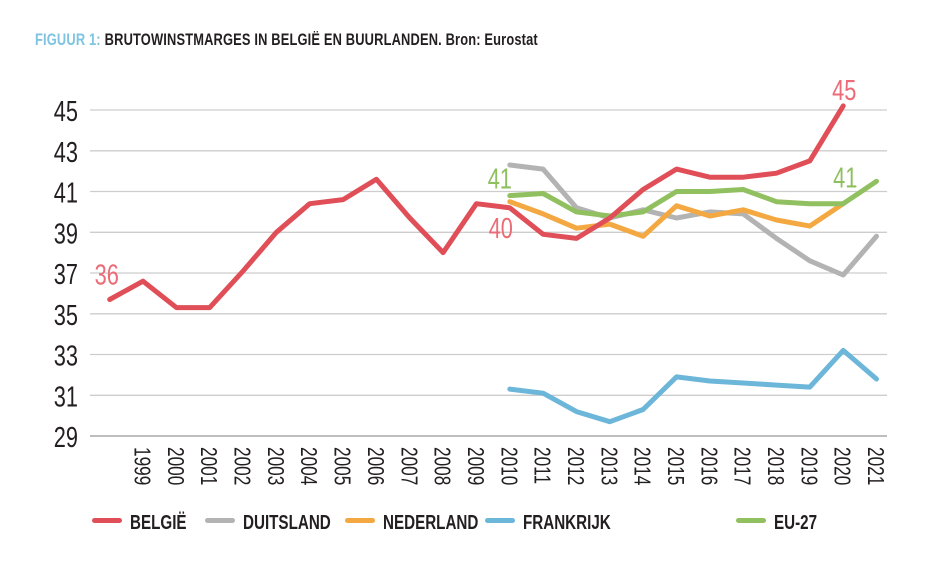 The width and height of the screenshot is (931, 568). I want to click on legend-item-eu-27: EU-27, so click(776, 522).